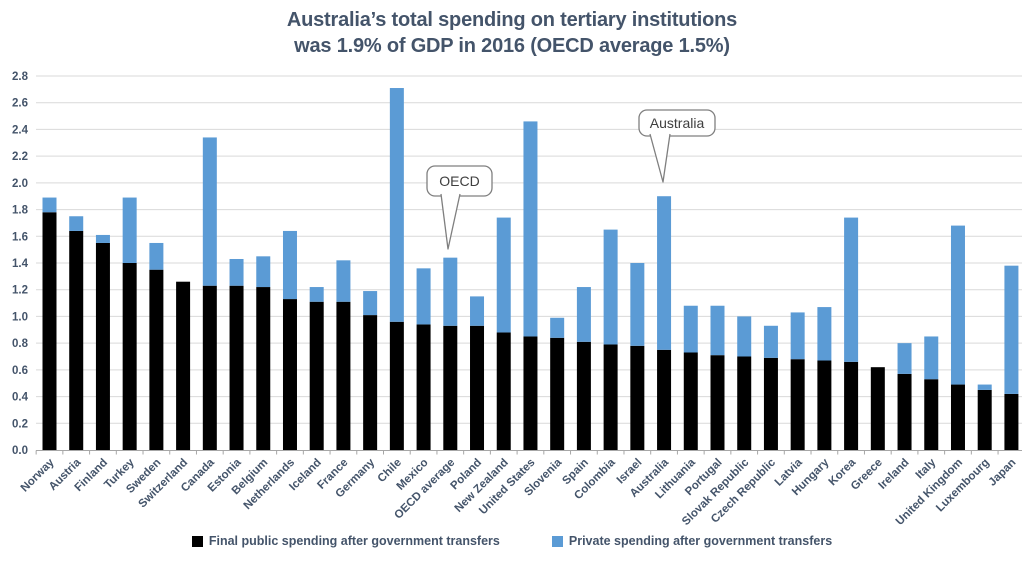  I want to click on bar-czech-republic-private, so click(770, 341).